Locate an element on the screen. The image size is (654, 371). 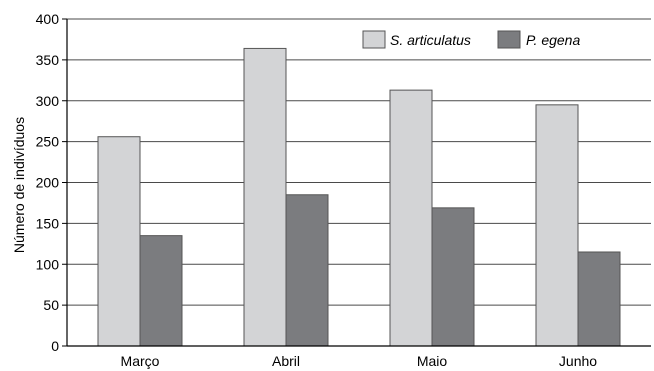
legend-swatch-s-articulatus is located at coordinates (374, 39).